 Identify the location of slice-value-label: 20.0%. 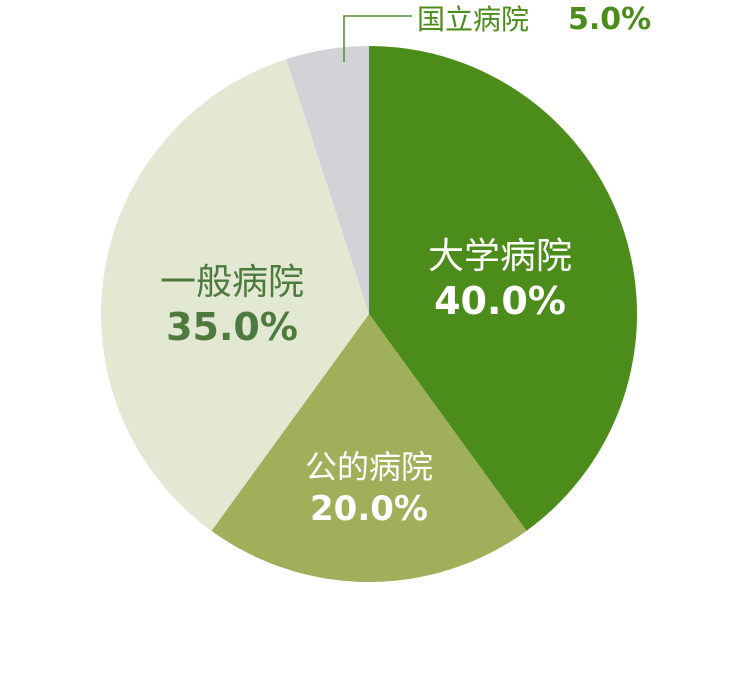
(369, 509).